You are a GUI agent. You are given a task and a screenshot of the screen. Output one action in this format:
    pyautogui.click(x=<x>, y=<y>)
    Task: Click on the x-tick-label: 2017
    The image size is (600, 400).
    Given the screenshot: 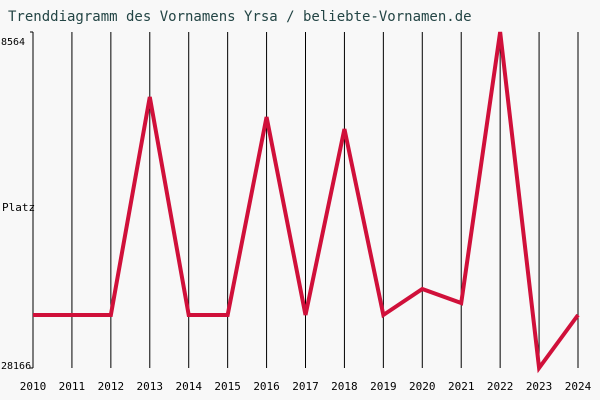 What is the action you would take?
    pyautogui.click(x=305, y=386)
    